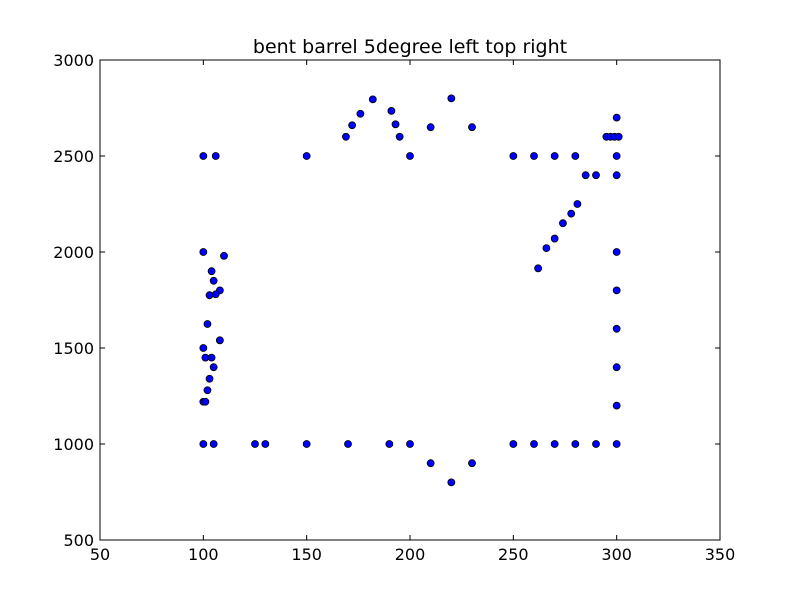 The image size is (800, 600). I want to click on x-tick-label: 350, so click(720, 554).